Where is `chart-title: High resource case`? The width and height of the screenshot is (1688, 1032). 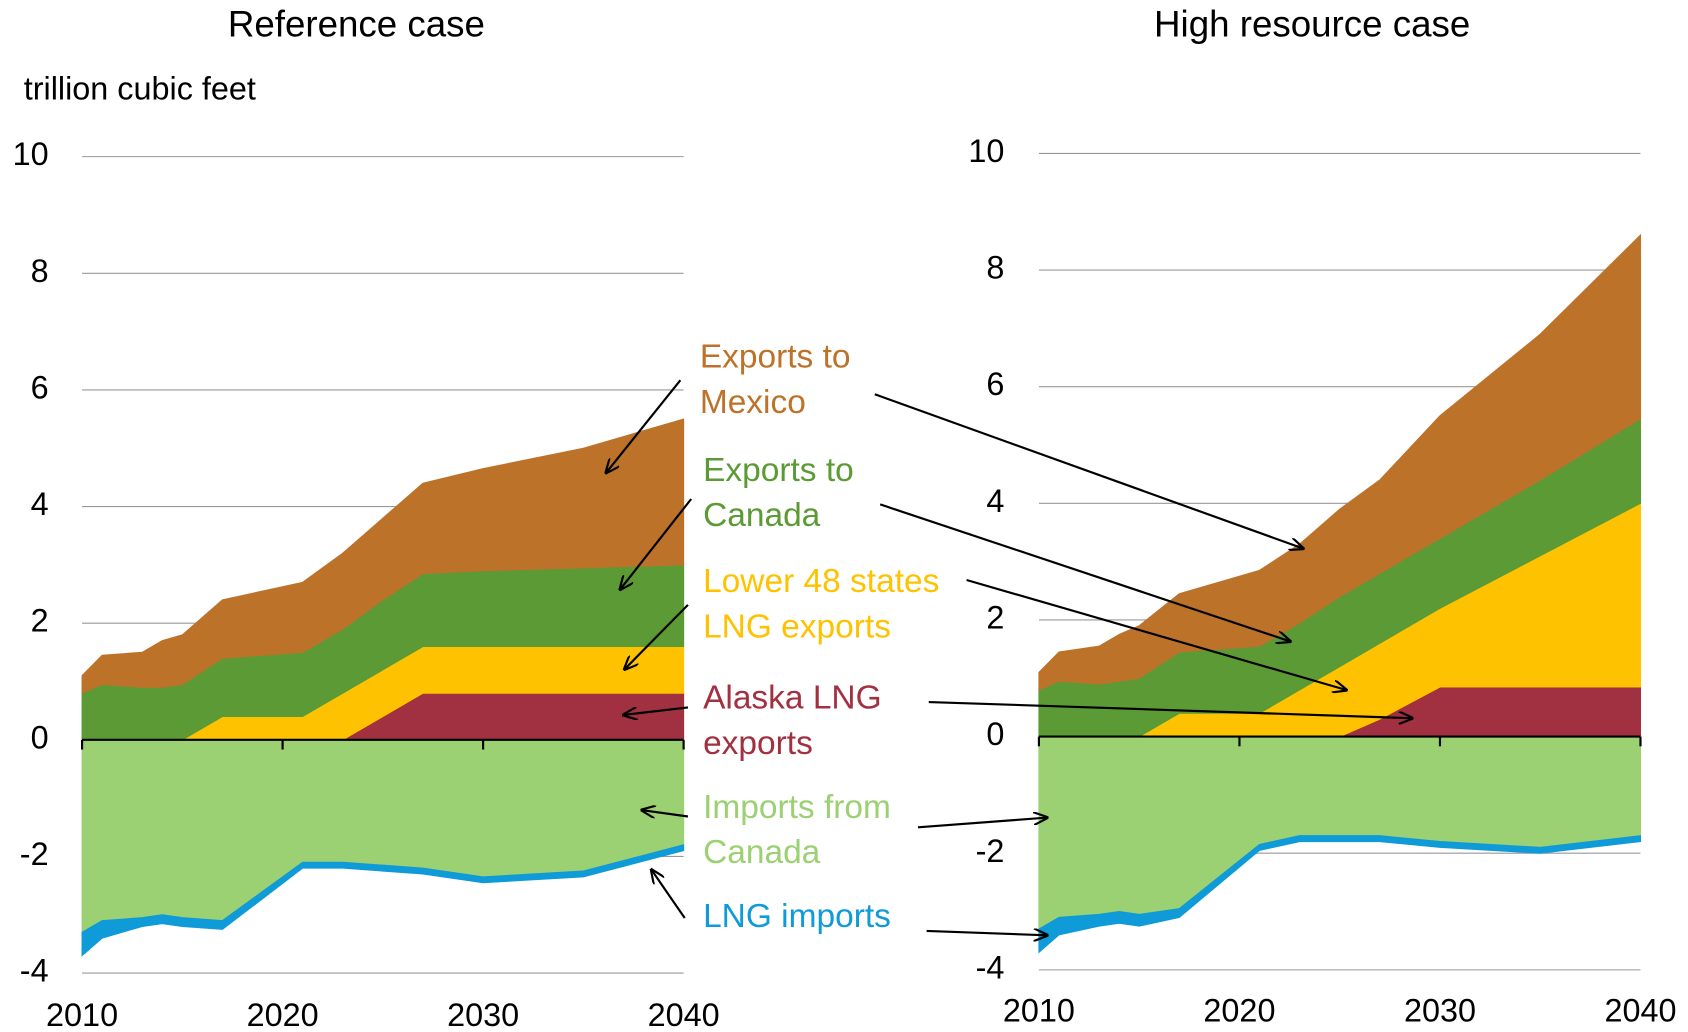 chart-title: High resource case is located at coordinates (1312, 24).